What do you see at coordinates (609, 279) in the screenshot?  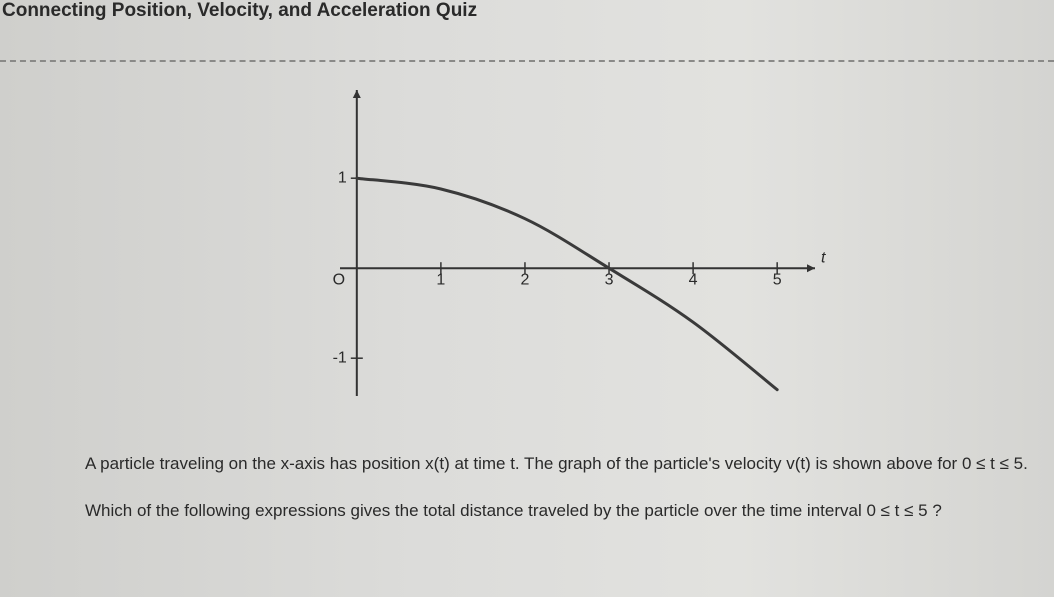 I see `x-tick-label: 3` at bounding box center [609, 279].